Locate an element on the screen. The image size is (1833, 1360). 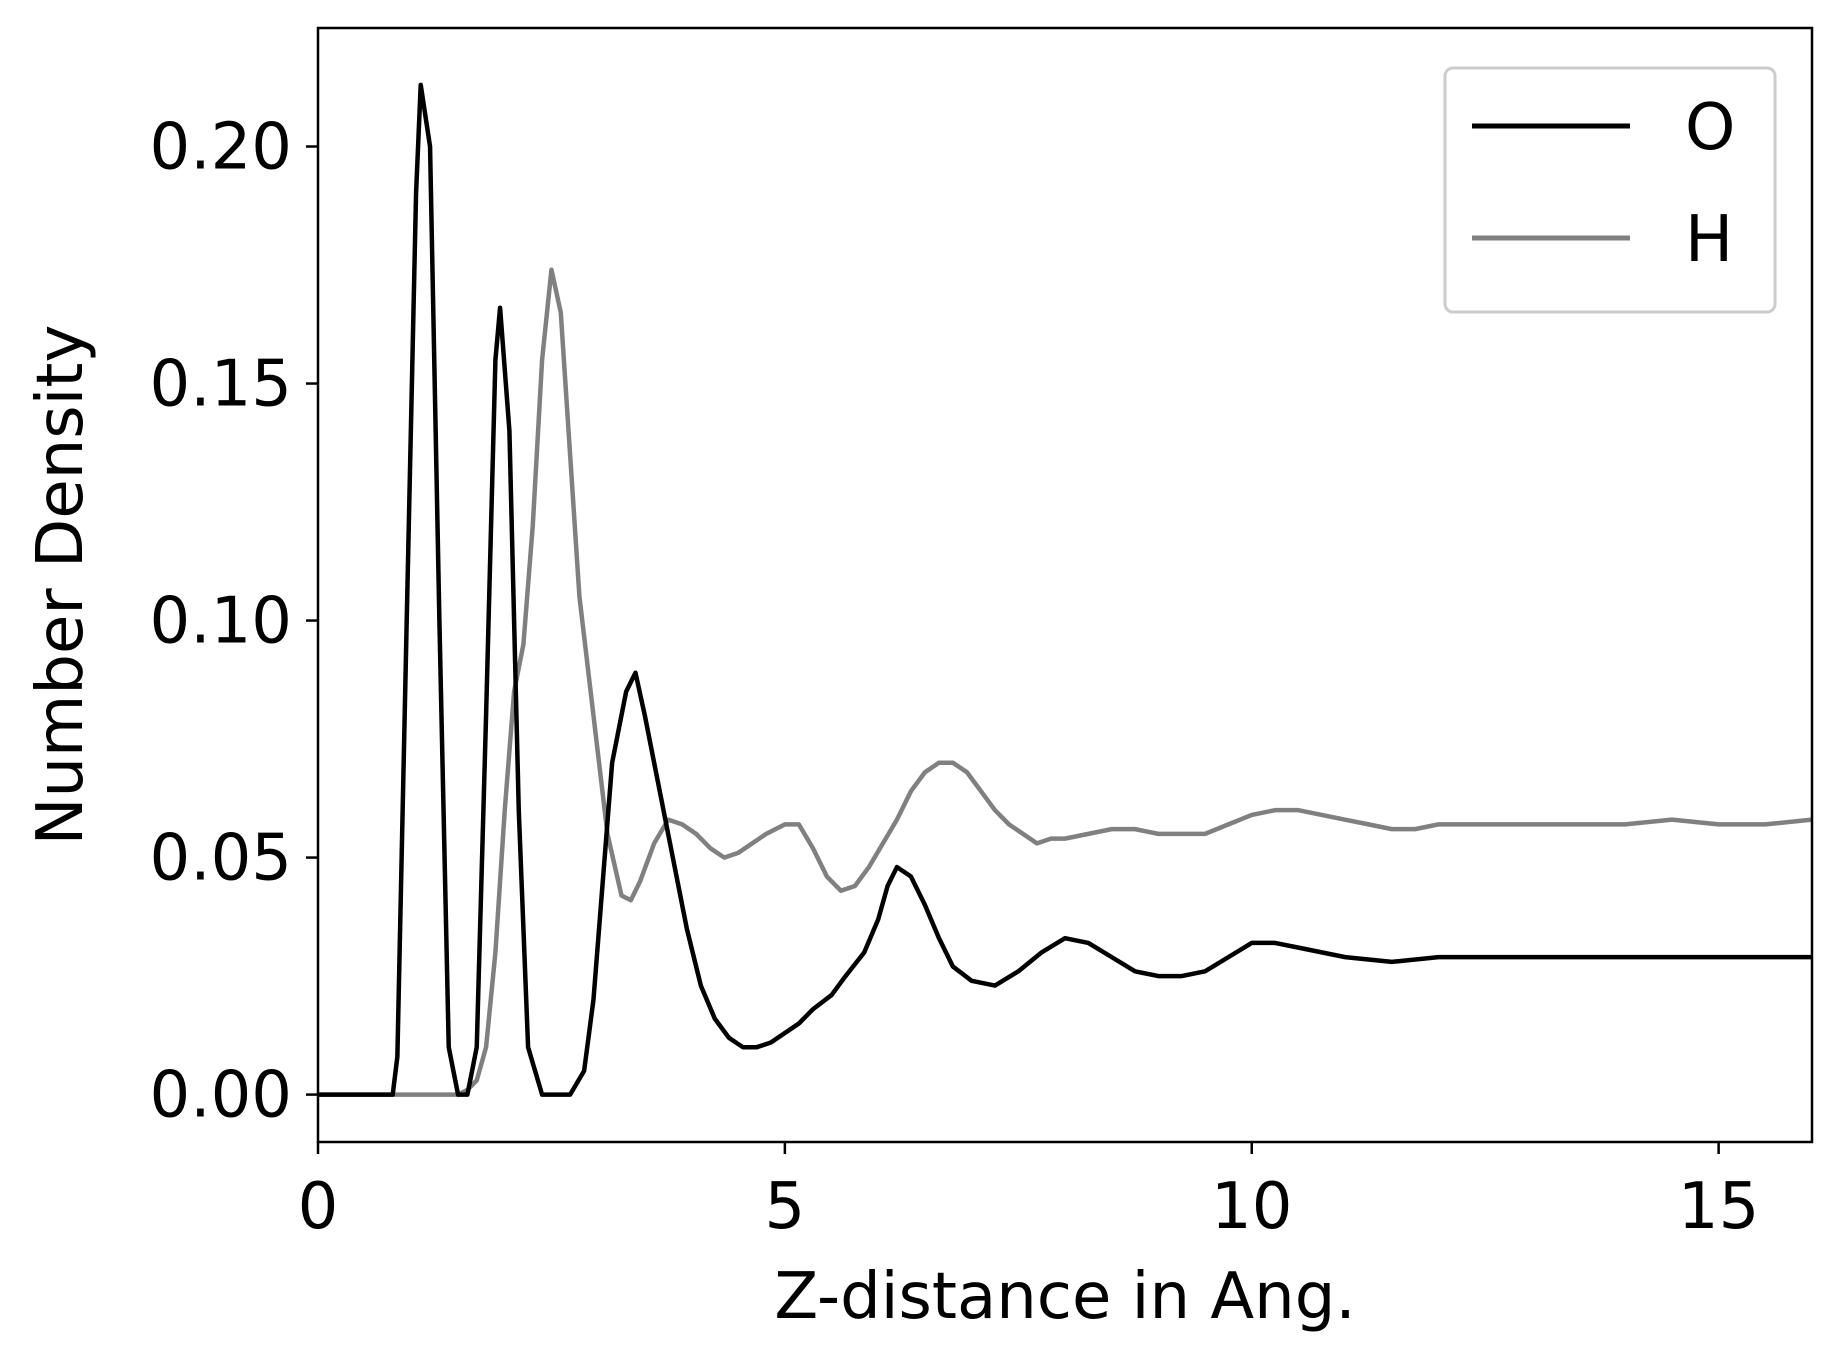
legend: O H is located at coordinates (1610, 190).